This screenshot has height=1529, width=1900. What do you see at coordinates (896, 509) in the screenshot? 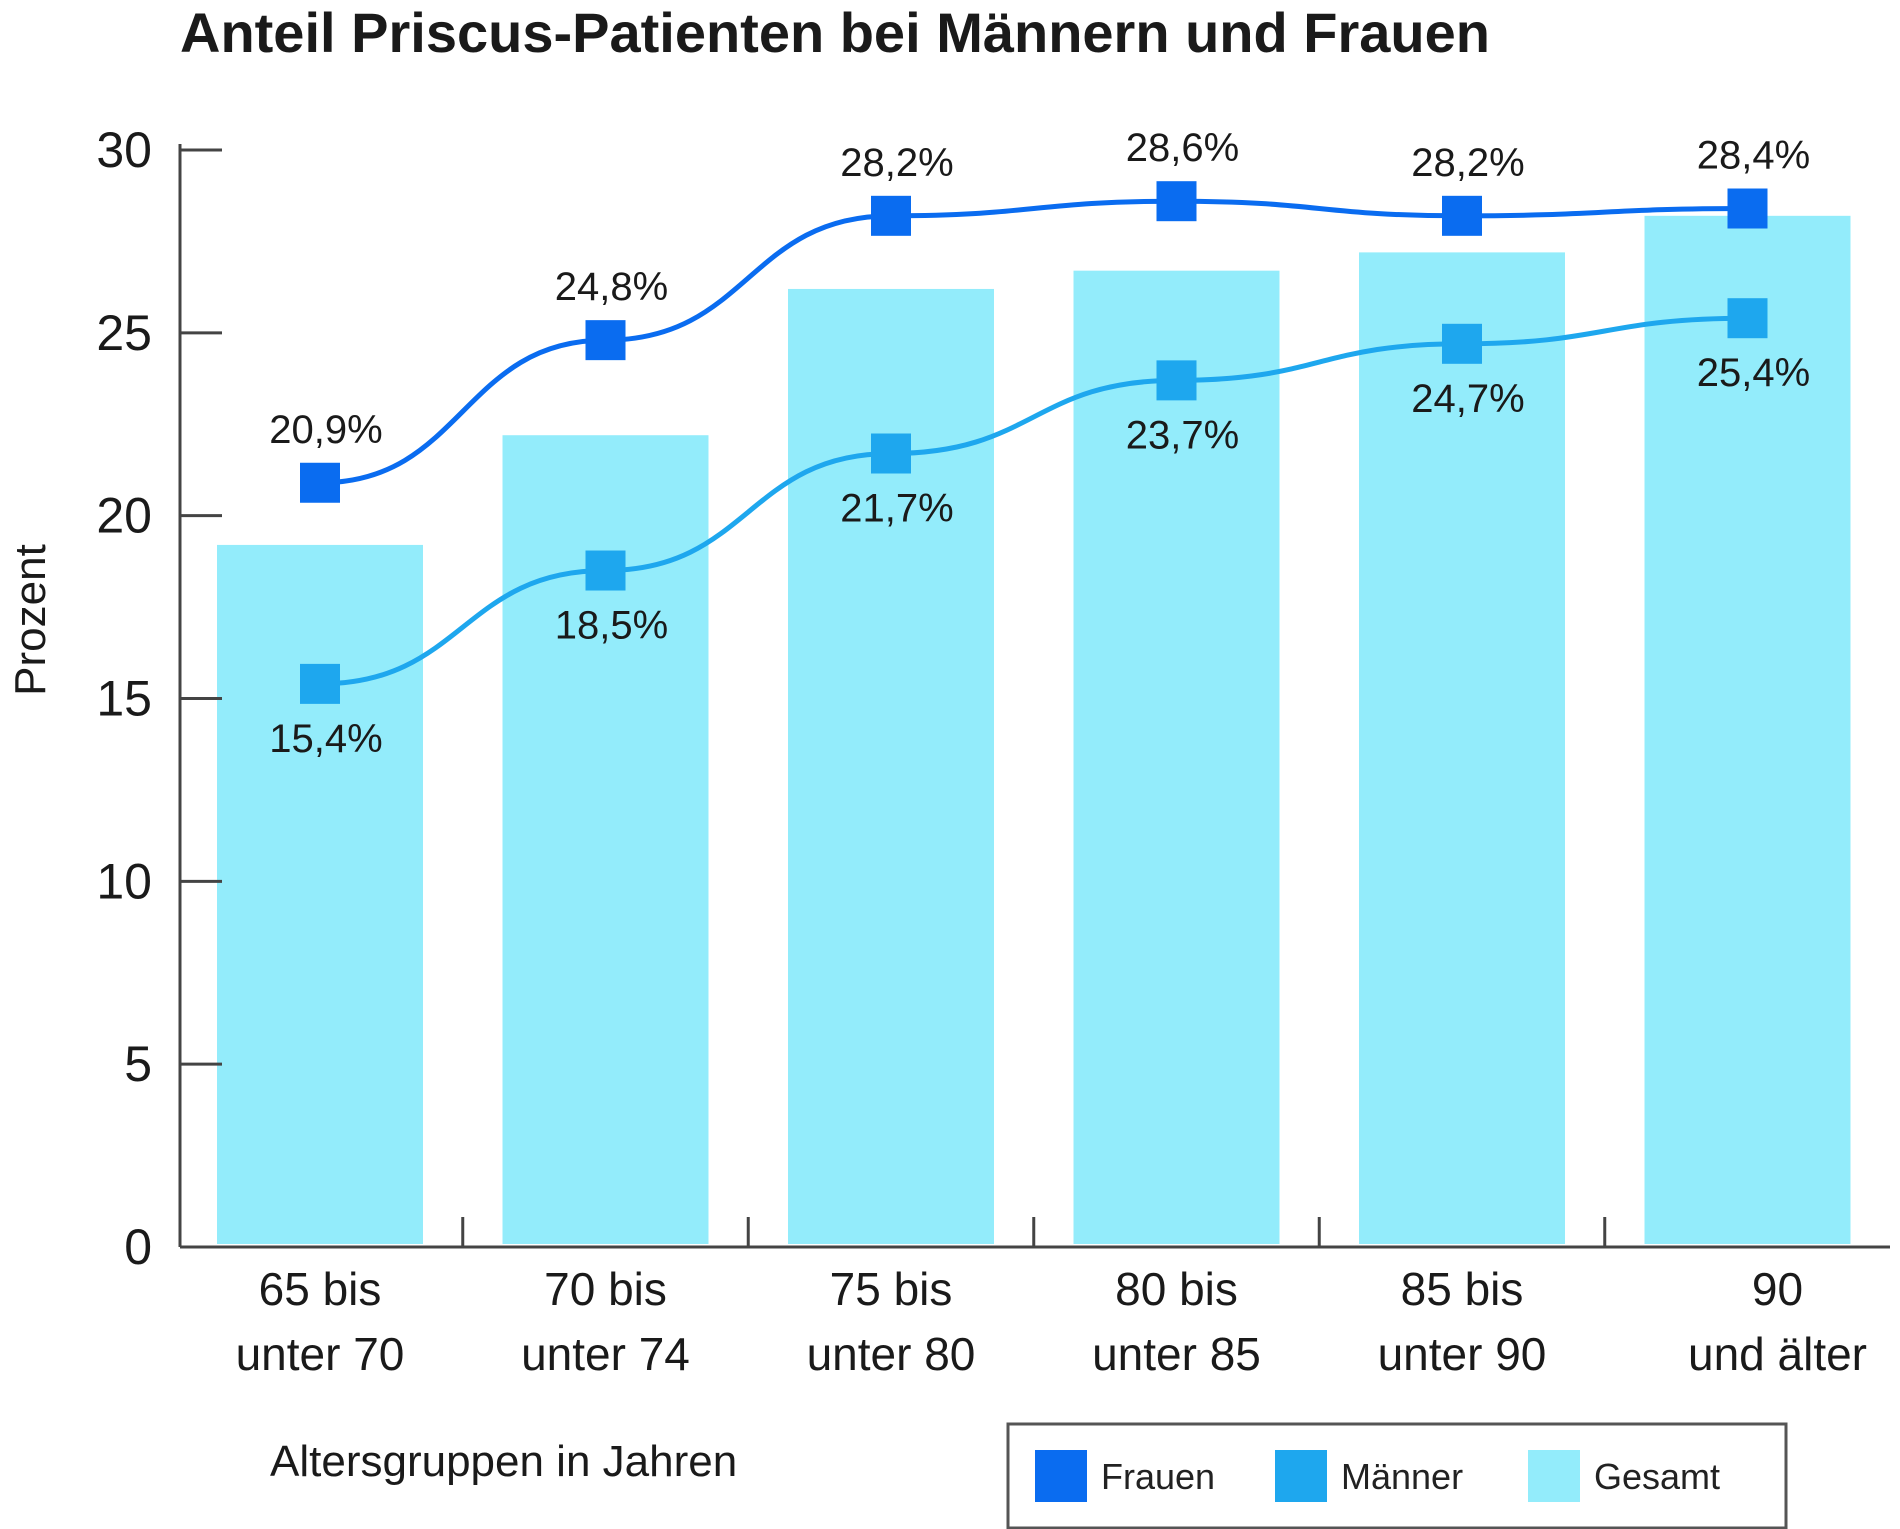
I see `data-label-mnner-2: 21,7%` at bounding box center [896, 509].